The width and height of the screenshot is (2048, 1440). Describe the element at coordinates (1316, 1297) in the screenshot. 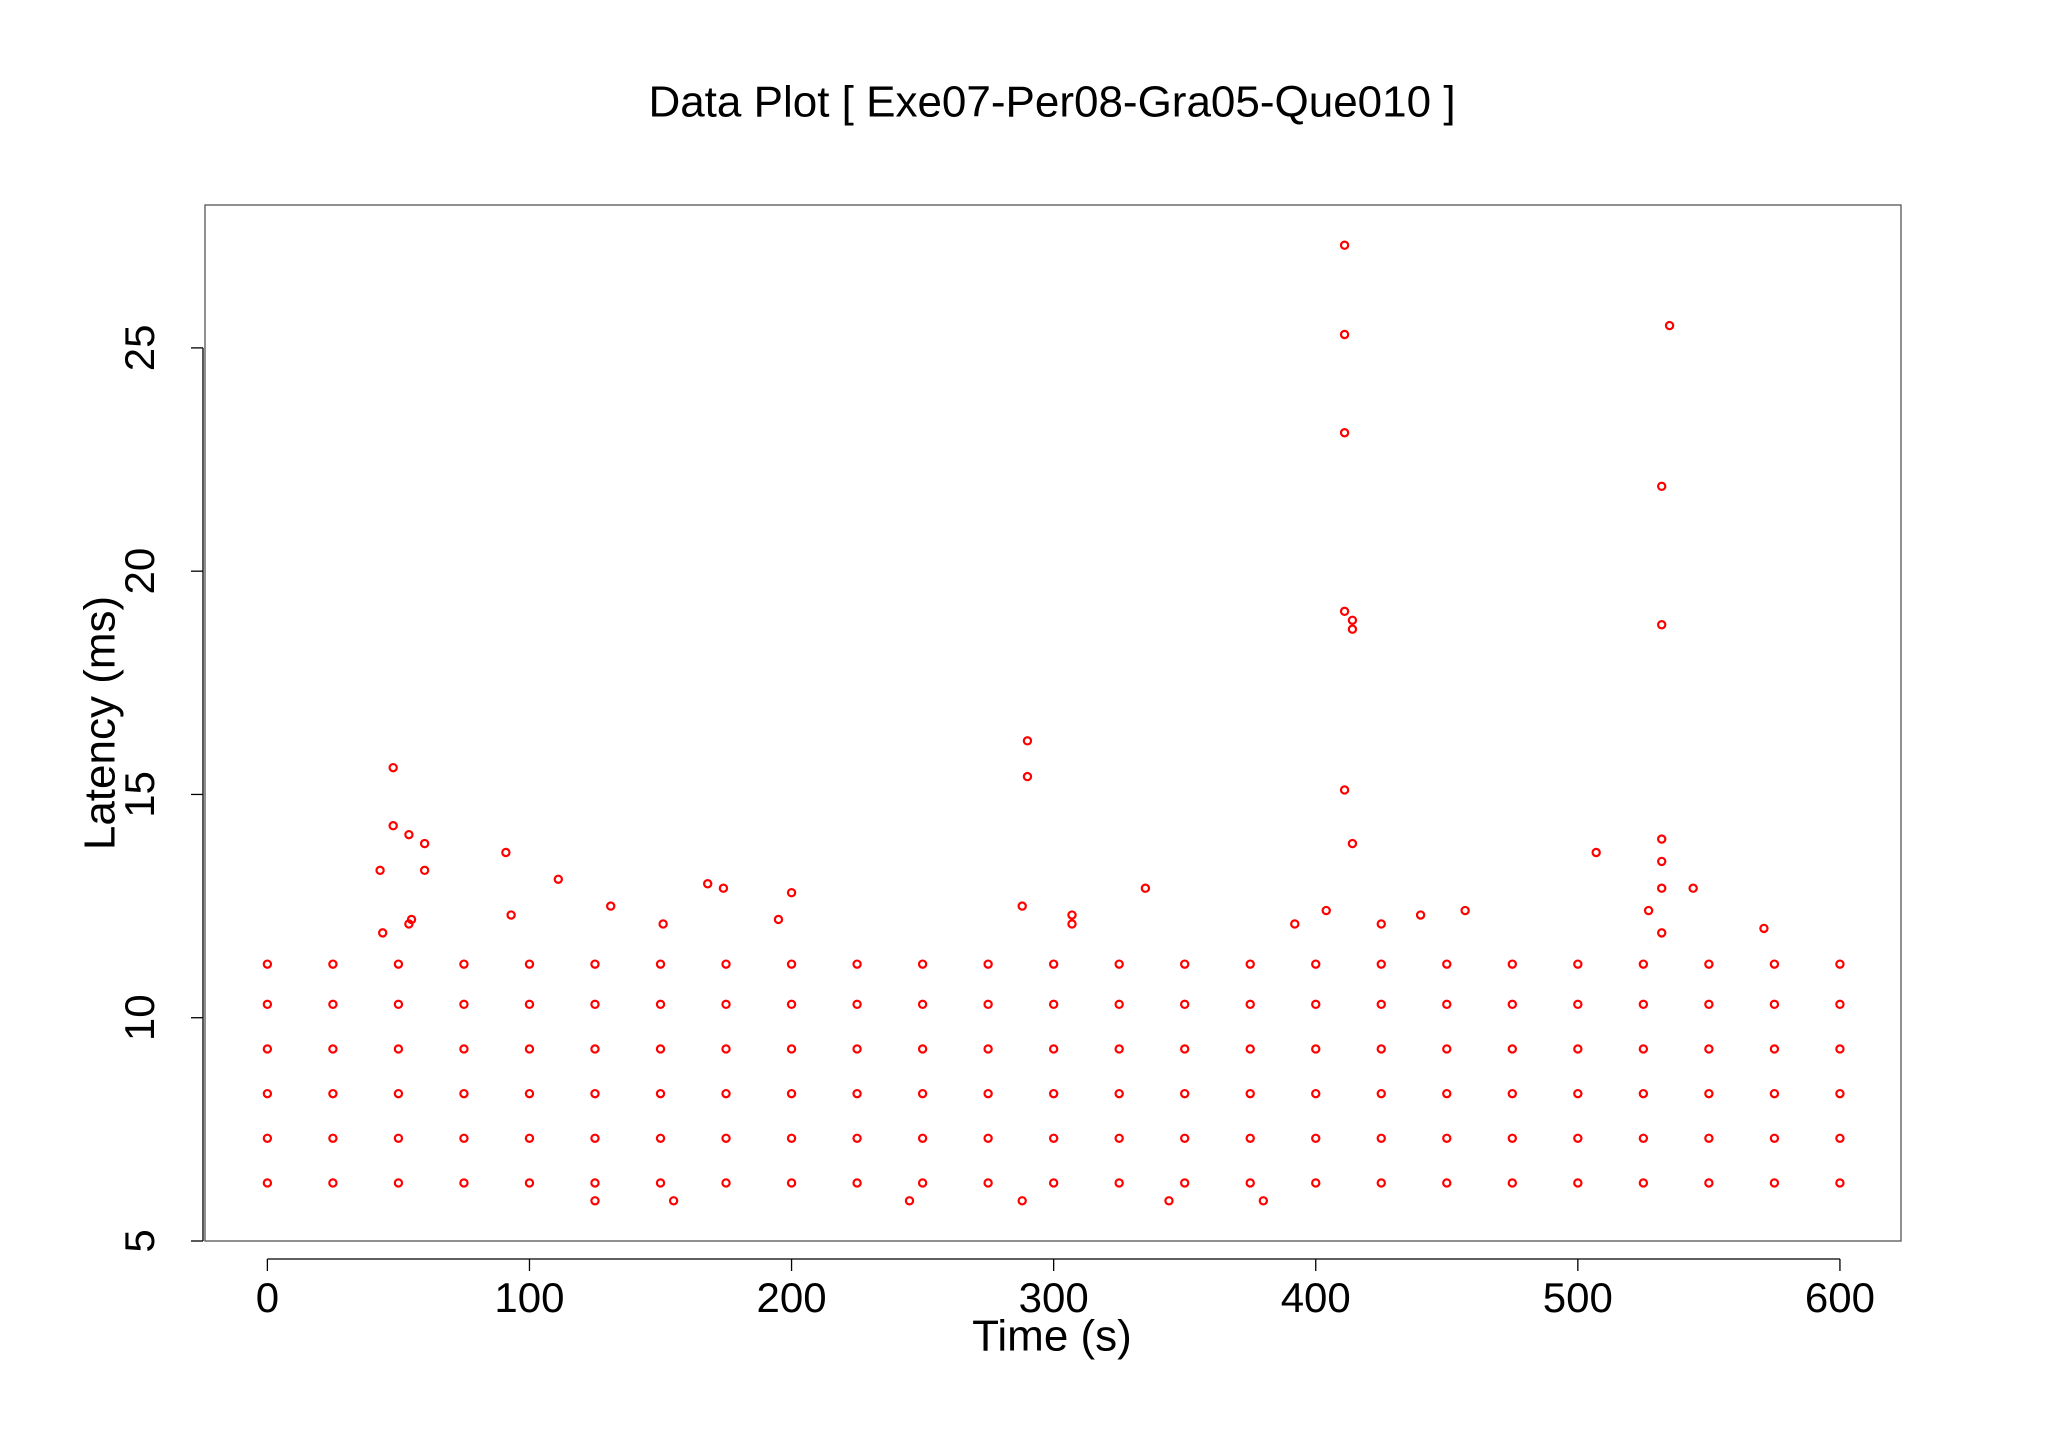

I see `x-tick-label: 400` at that location.